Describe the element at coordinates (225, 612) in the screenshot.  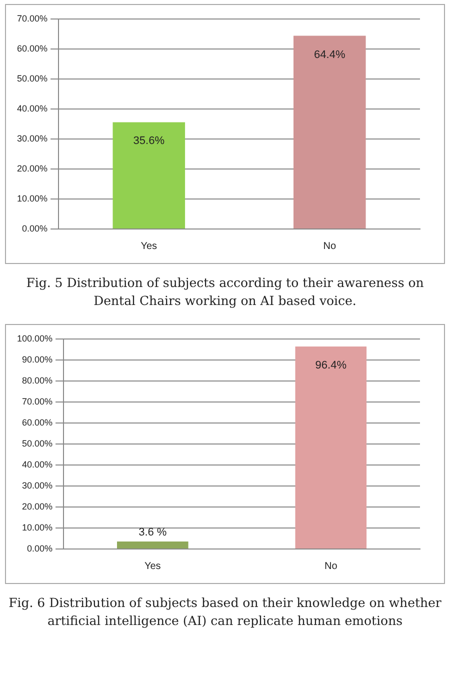
I see `caption: Fig. 6 Distribution of subjects based on their knowledge on whether artificial intelligence (AI) can replicate human emotions` at that location.